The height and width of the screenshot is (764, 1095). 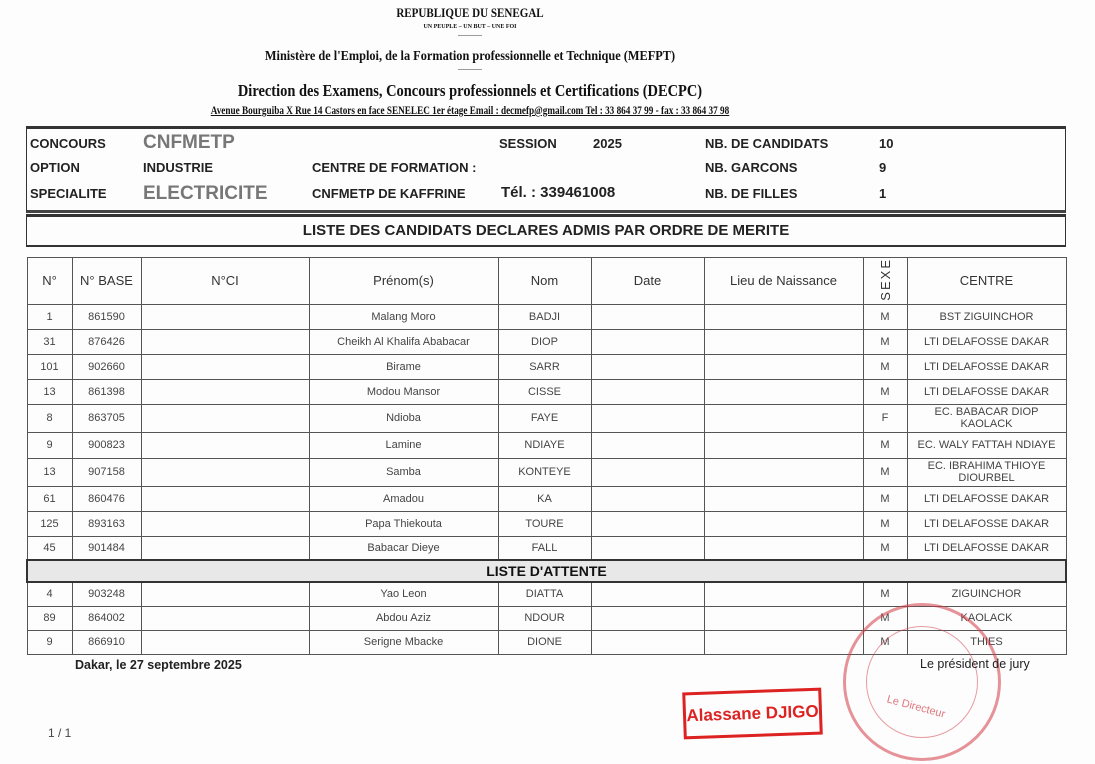 I want to click on cell-num: 31, so click(x=49, y=341).